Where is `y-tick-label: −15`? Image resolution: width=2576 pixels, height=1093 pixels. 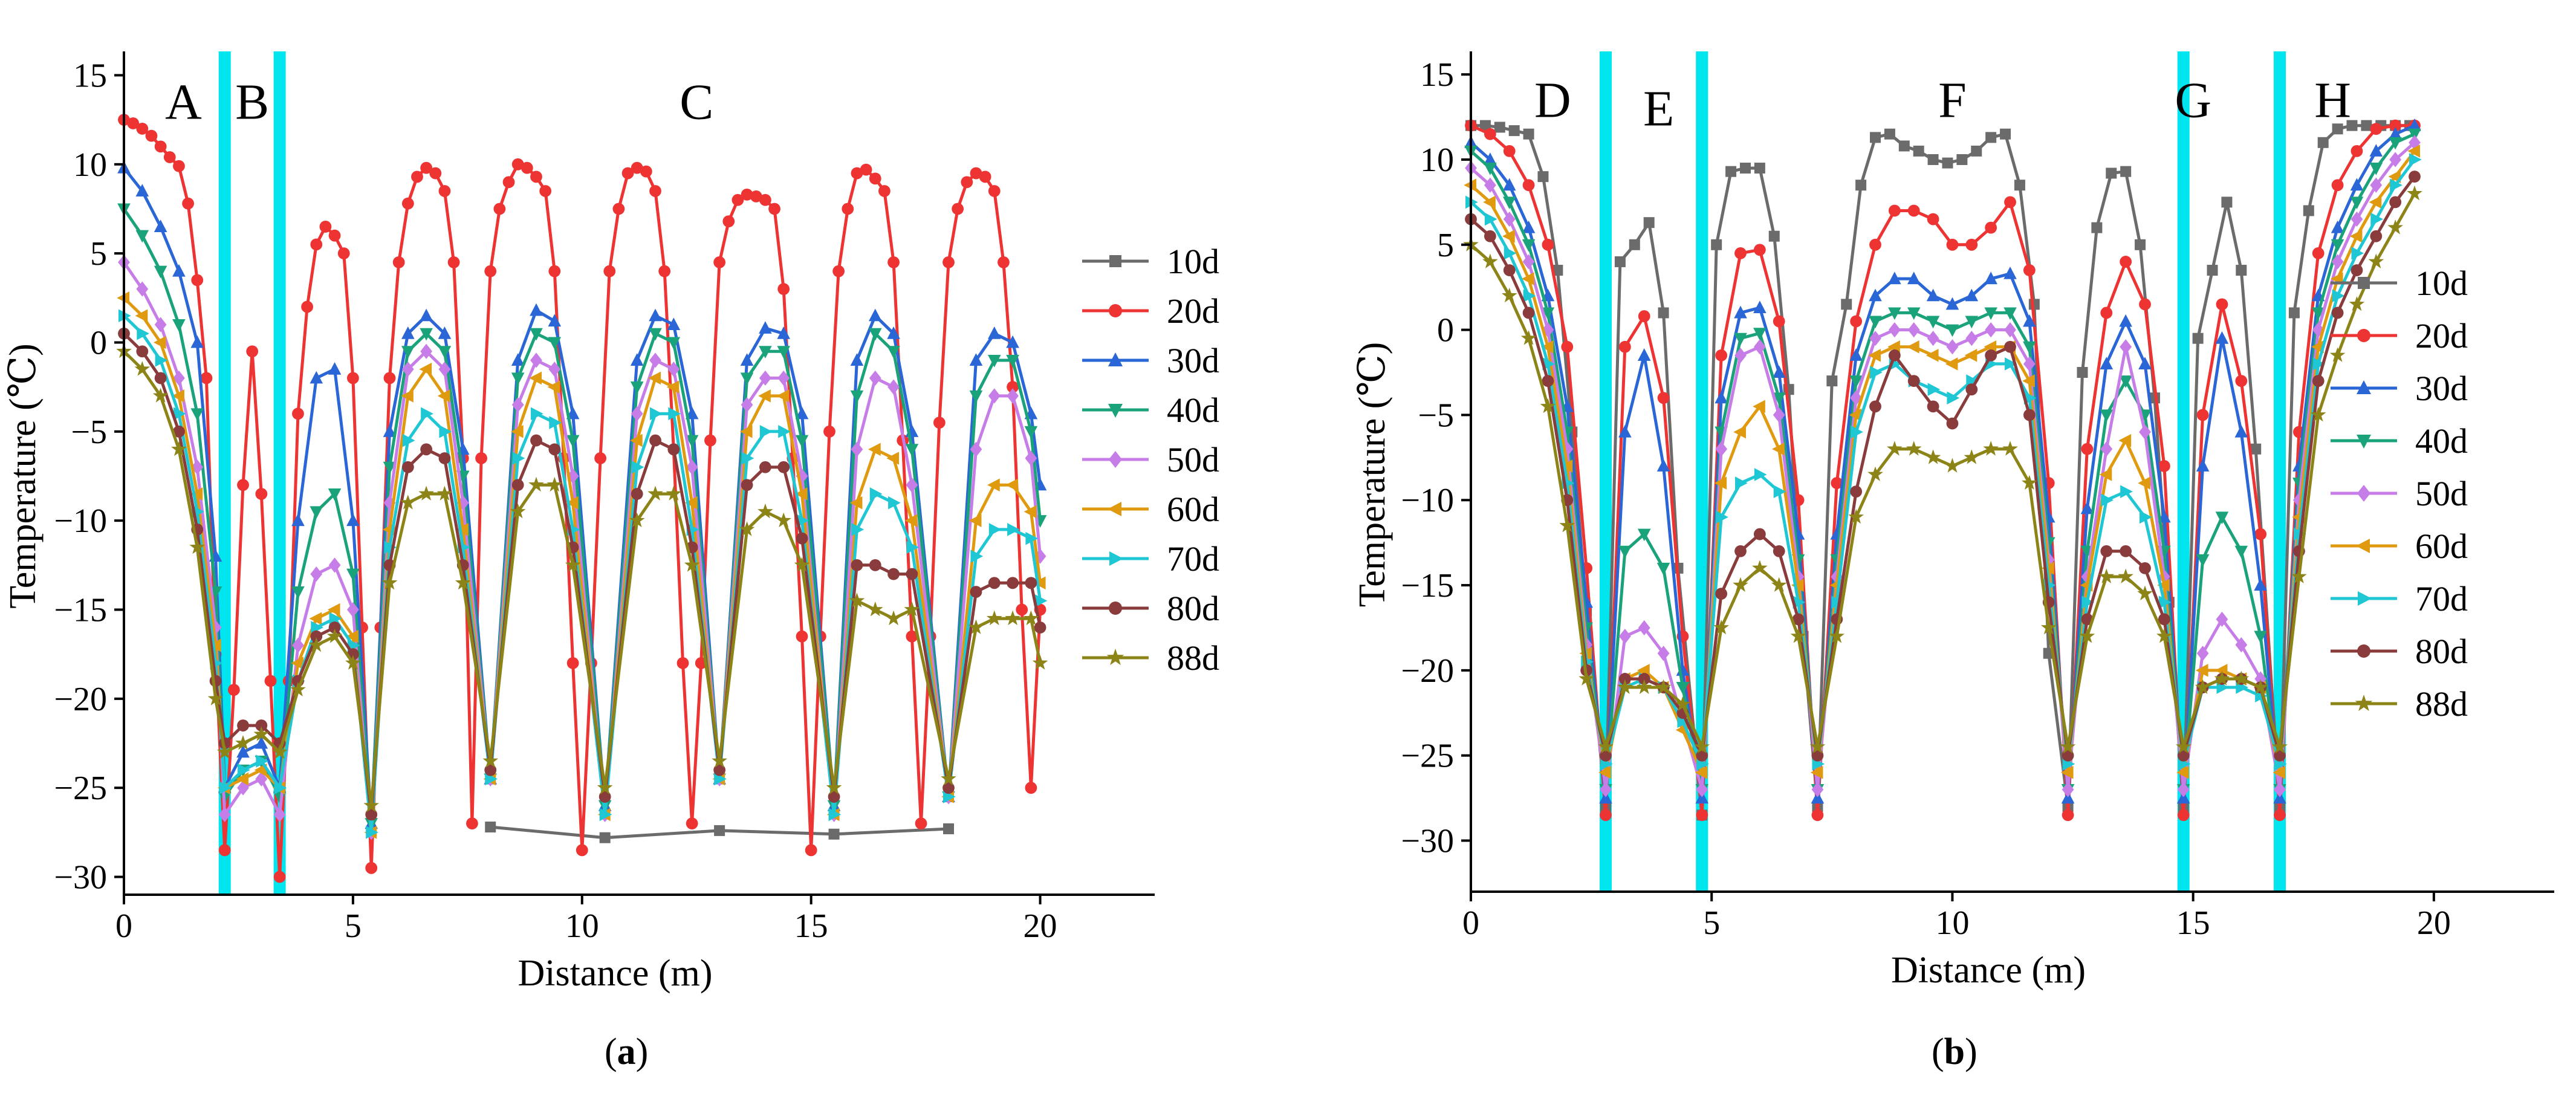 y-tick-label: −15 is located at coordinates (1428, 586).